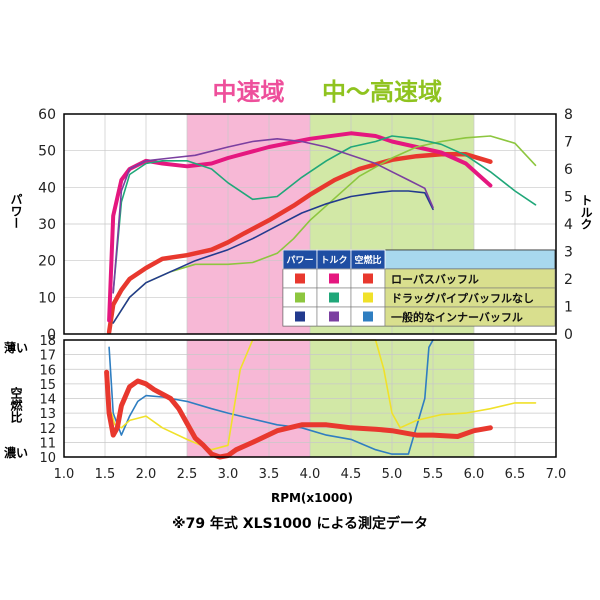  I want to click on legend-row-label: ローパスバッフル, so click(435, 279).